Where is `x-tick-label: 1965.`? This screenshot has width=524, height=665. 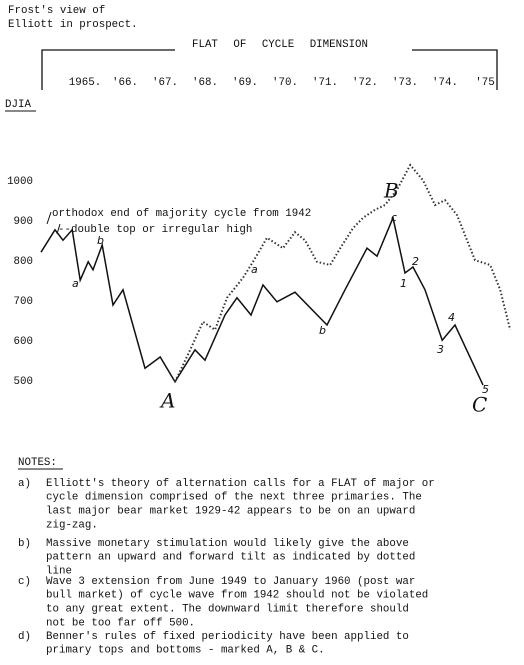
x-tick-label: 1965. is located at coordinates (85, 83).